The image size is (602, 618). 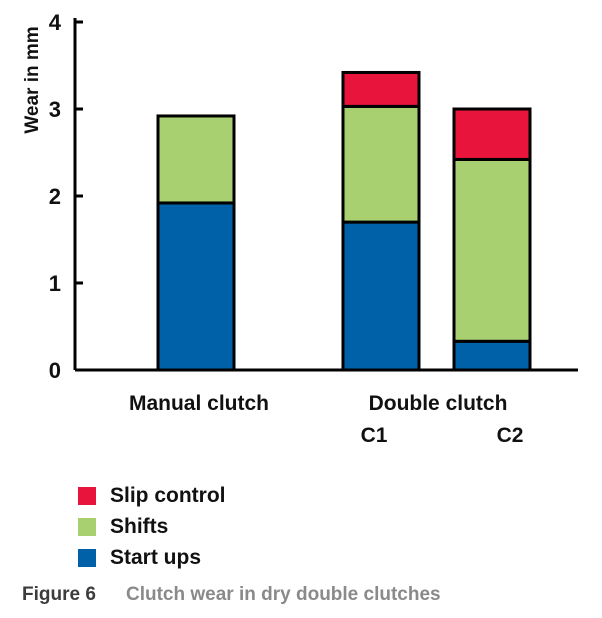 I want to click on legend-swatch-start-ups, so click(x=87, y=557).